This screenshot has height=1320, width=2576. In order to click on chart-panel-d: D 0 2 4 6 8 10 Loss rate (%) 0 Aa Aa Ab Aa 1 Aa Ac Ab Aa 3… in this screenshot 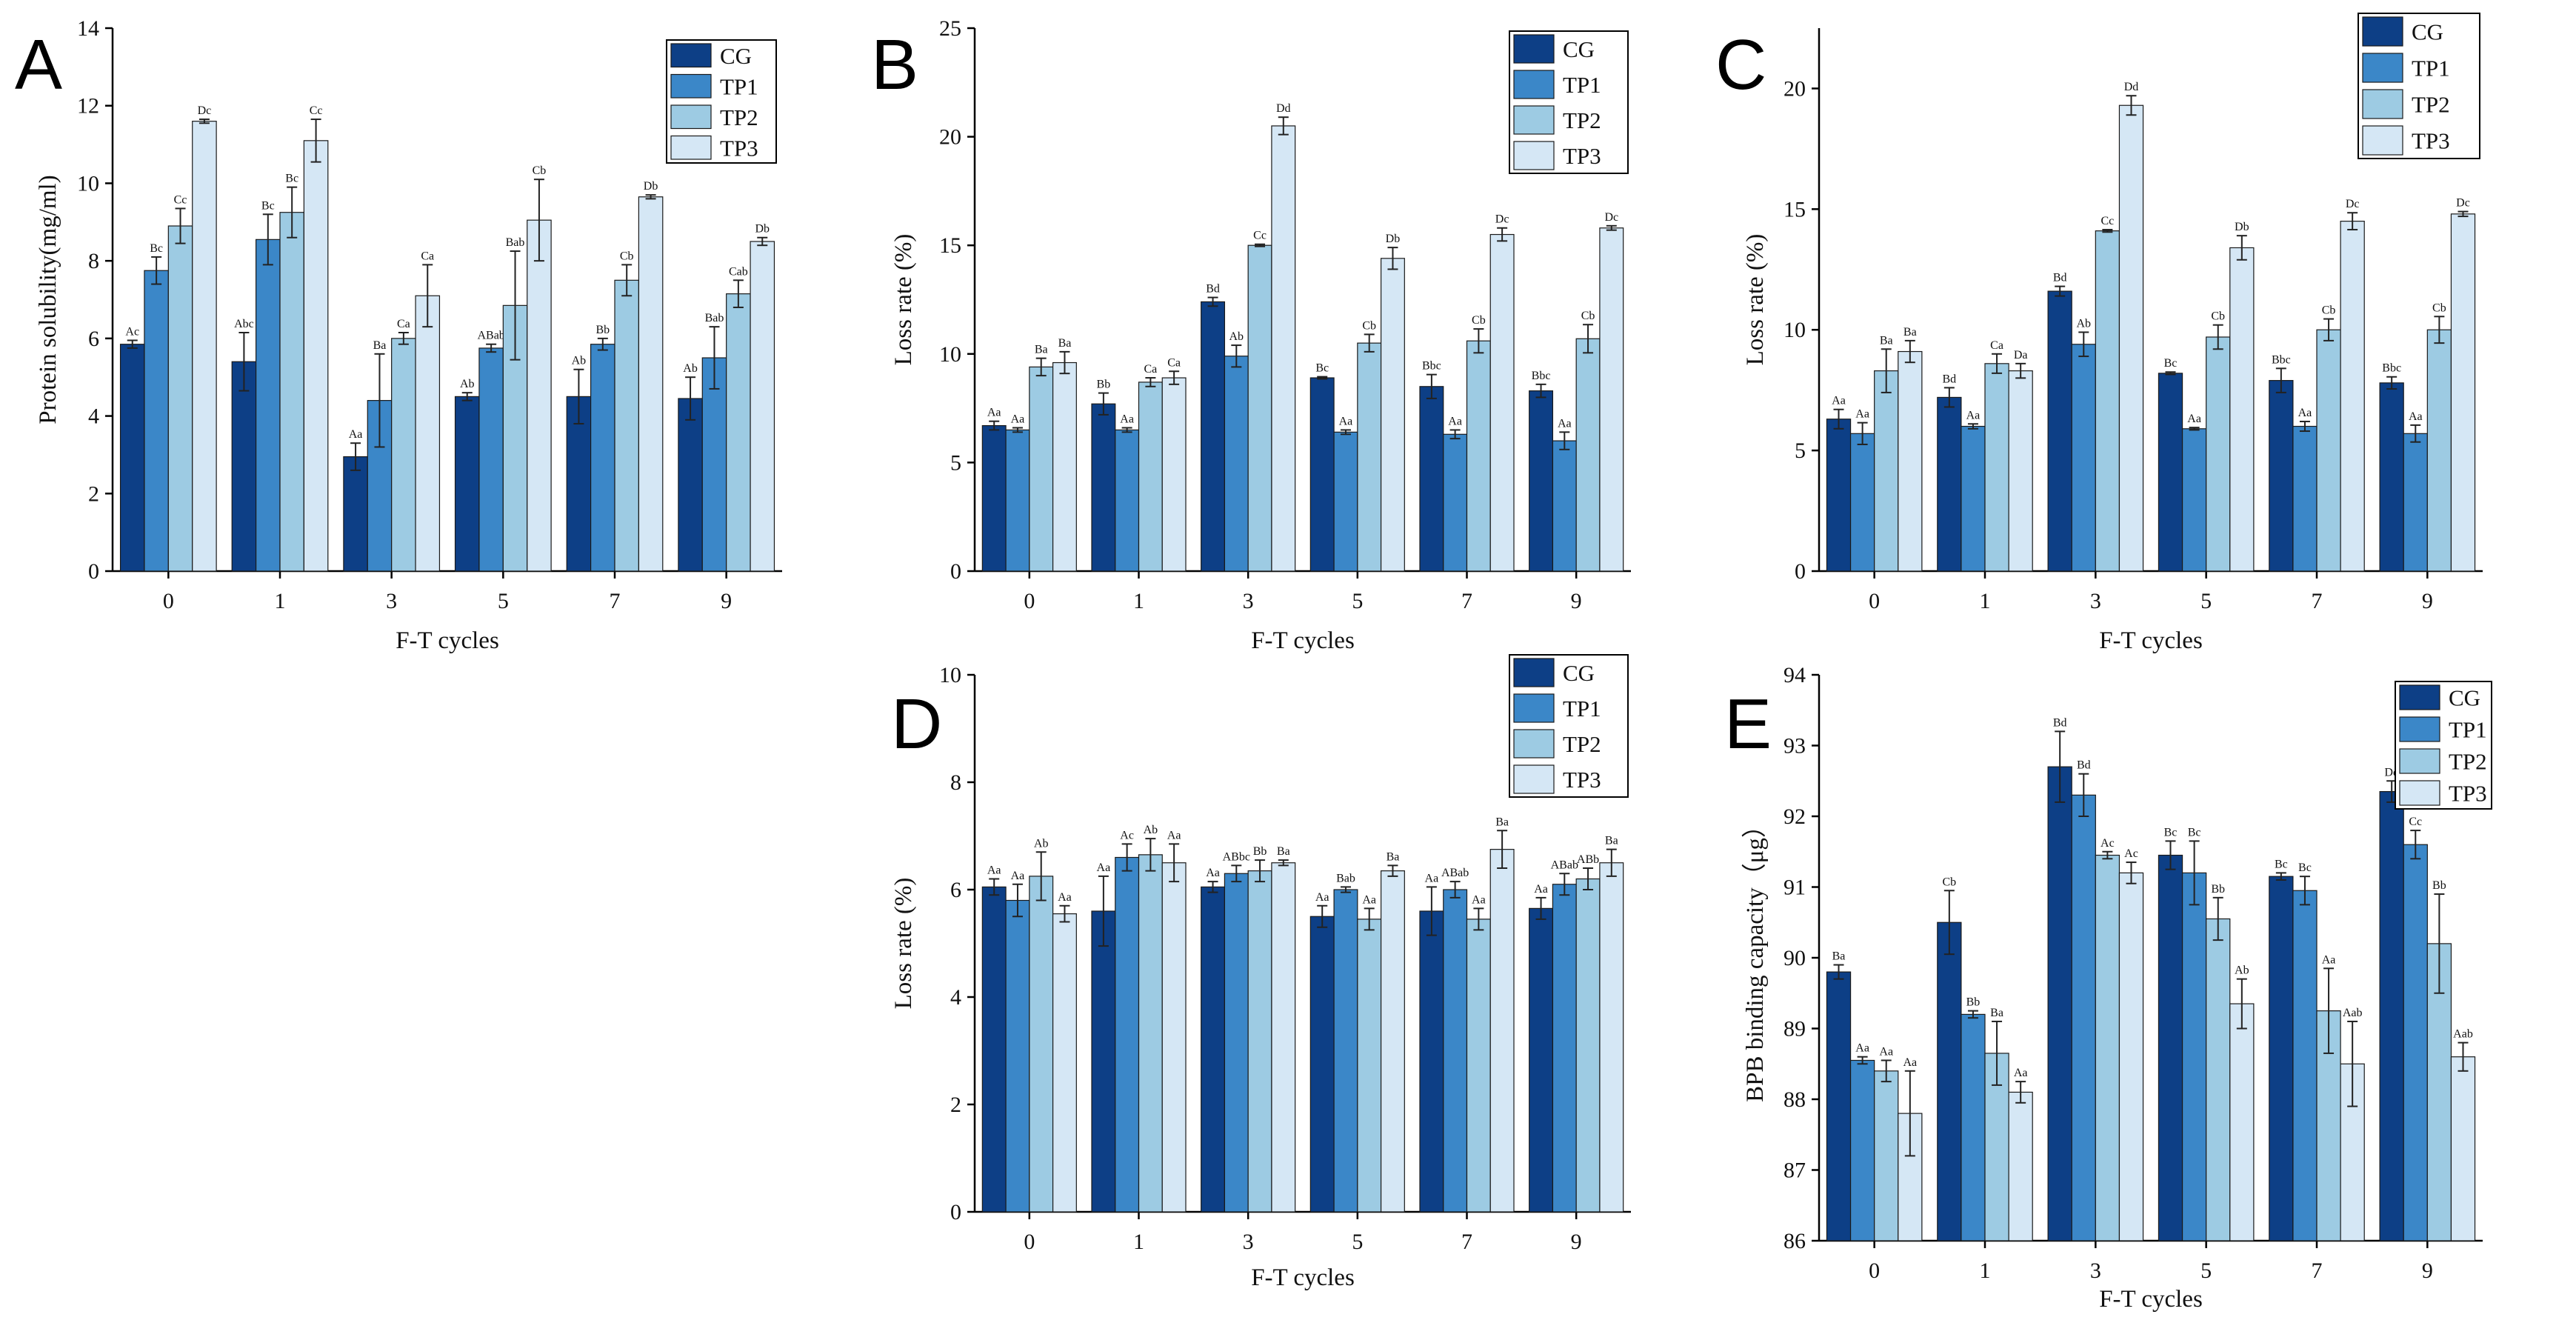, I will do `click(1260, 972)`.